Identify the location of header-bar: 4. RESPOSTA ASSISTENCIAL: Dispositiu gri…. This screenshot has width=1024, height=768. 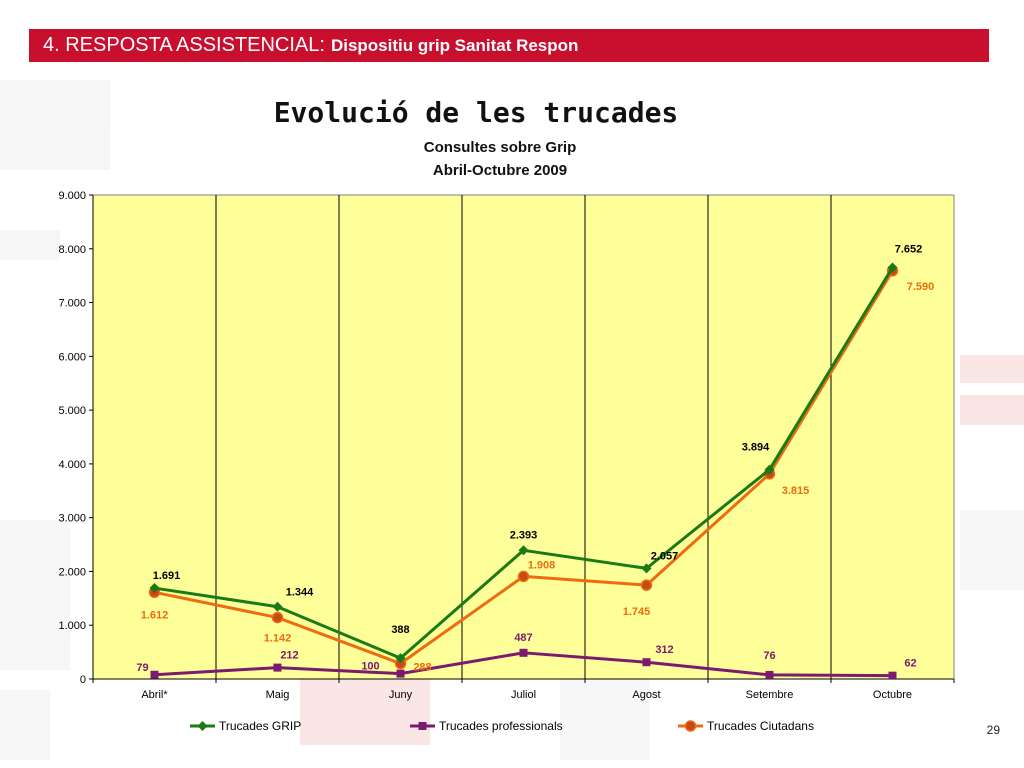
(509, 45).